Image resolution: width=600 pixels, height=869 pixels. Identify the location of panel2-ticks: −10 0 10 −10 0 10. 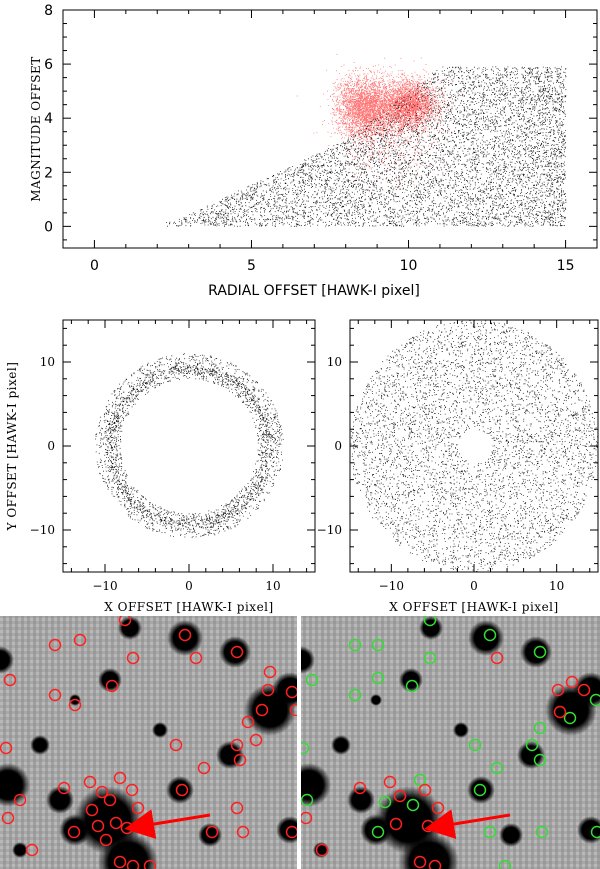
(172, 456).